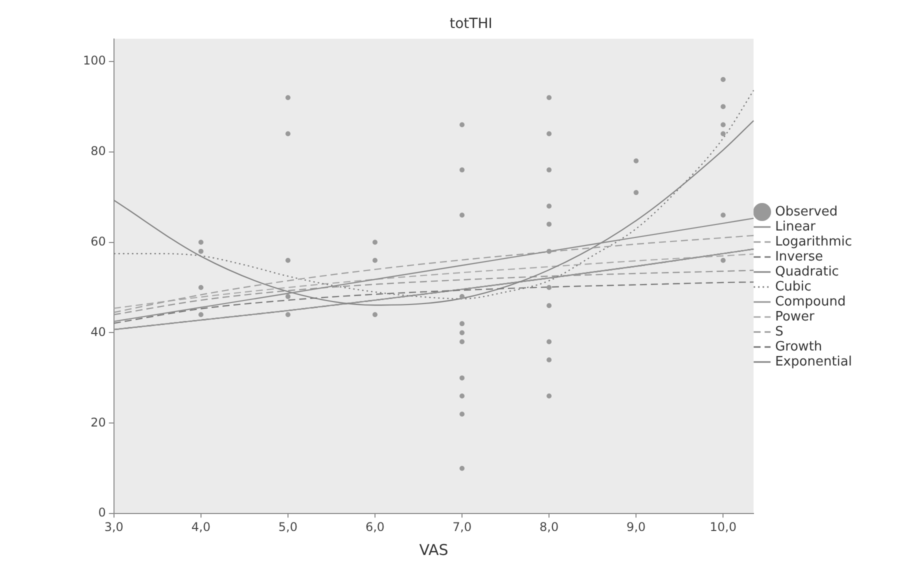  What do you see at coordinates (807, 272) in the screenshot?
I see `legend-label: Quadratic` at bounding box center [807, 272].